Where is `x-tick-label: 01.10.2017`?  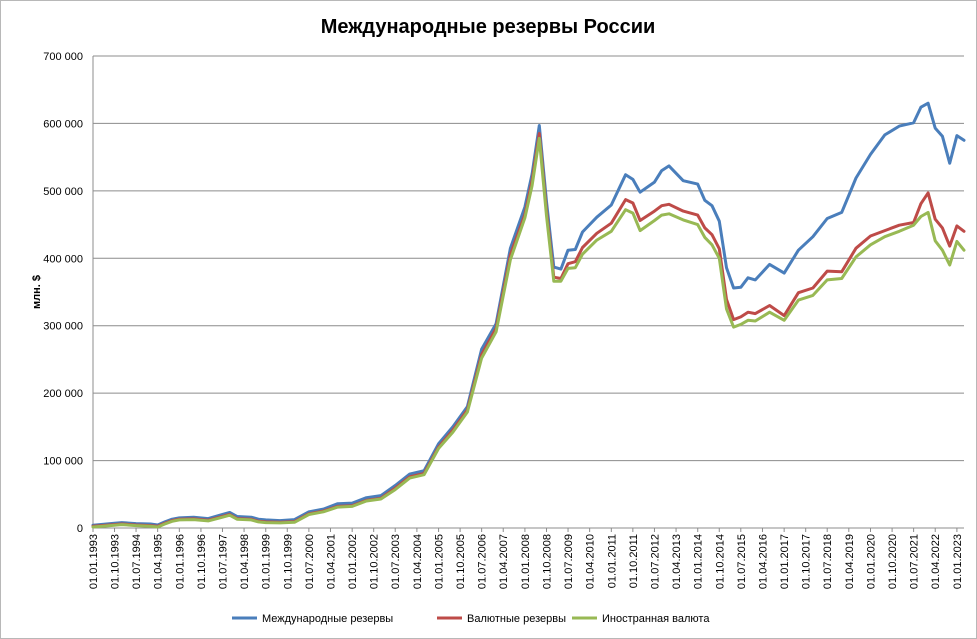
x-tick-label: 01.10.2017 is located at coordinates (807, 561).